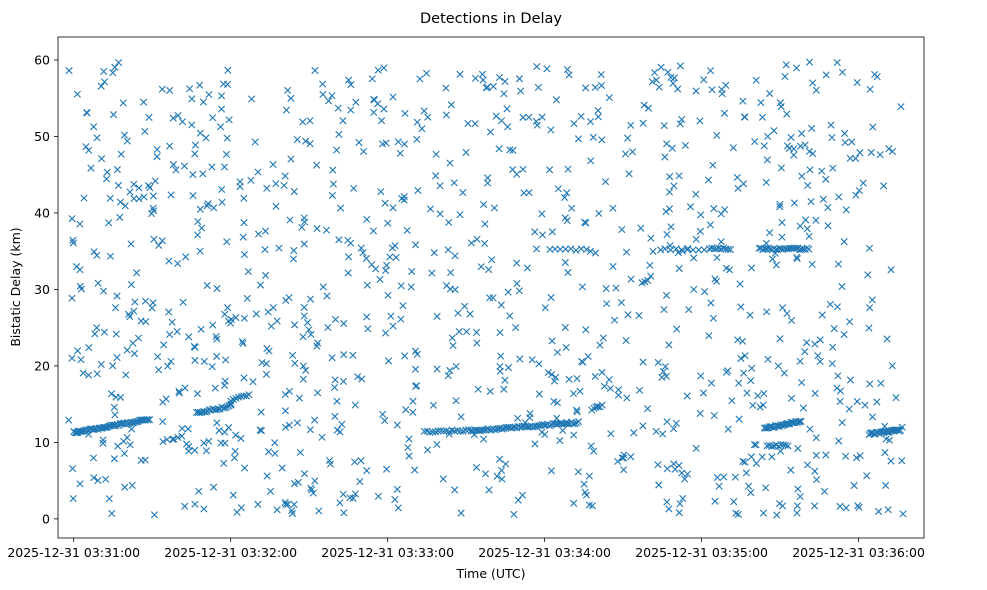 This screenshot has height=590, width=987. What do you see at coordinates (42, 442) in the screenshot?
I see `y-tick-label: 10` at bounding box center [42, 442].